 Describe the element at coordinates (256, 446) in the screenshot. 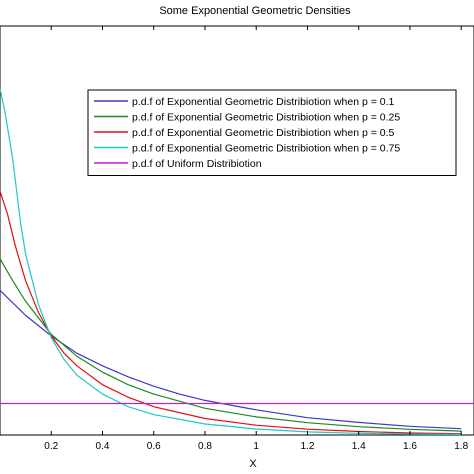

I see `x-tick-label: 1` at that location.